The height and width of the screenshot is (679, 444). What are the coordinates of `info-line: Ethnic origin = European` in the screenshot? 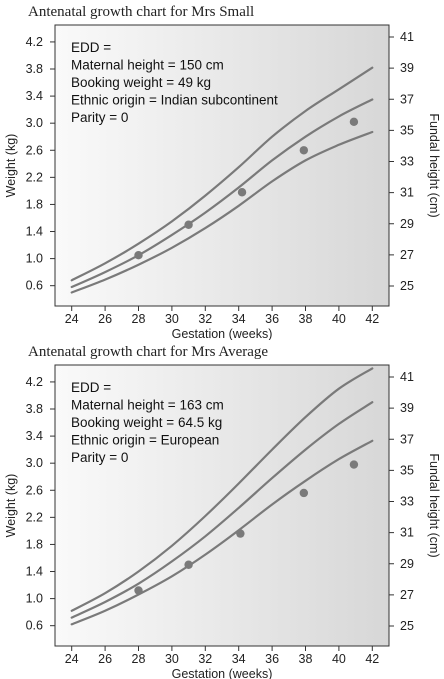 It's located at (145, 440).